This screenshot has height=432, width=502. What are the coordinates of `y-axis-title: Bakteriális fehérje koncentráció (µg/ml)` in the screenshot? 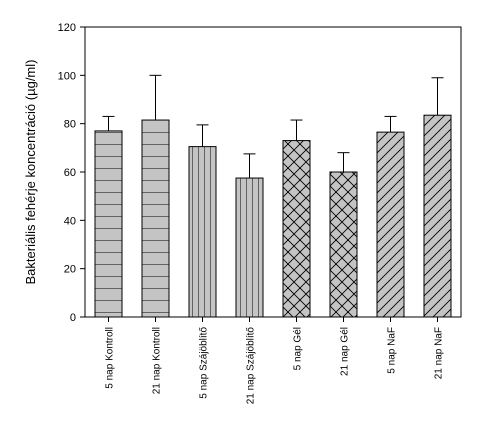 It's located at (30, 172).